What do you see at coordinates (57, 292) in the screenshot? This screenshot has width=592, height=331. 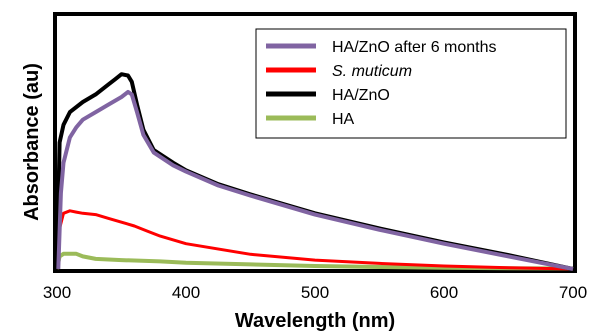 I see `x-tick-label: 300` at bounding box center [57, 292].